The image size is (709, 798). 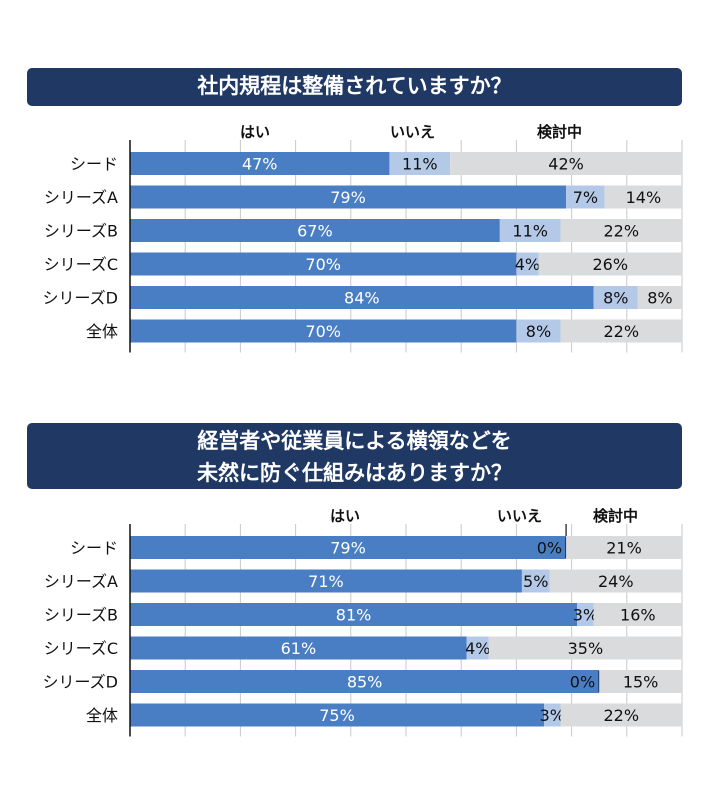 I want to click on data-label-yes: 61%, so click(x=299, y=648).